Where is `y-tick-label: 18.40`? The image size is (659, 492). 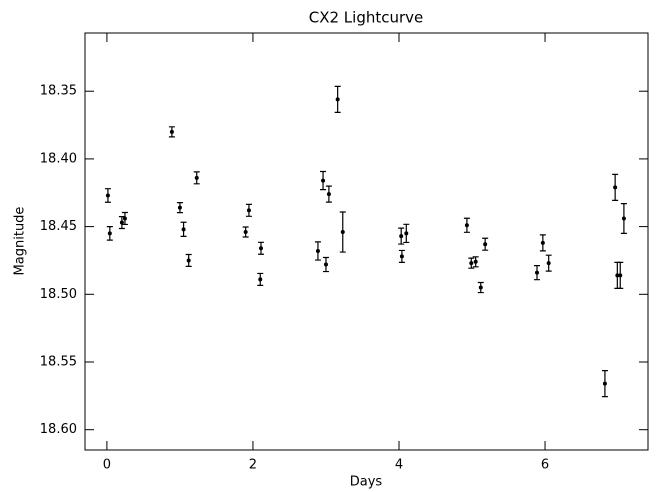
y-tick-label: 18.40 is located at coordinates (58, 158).